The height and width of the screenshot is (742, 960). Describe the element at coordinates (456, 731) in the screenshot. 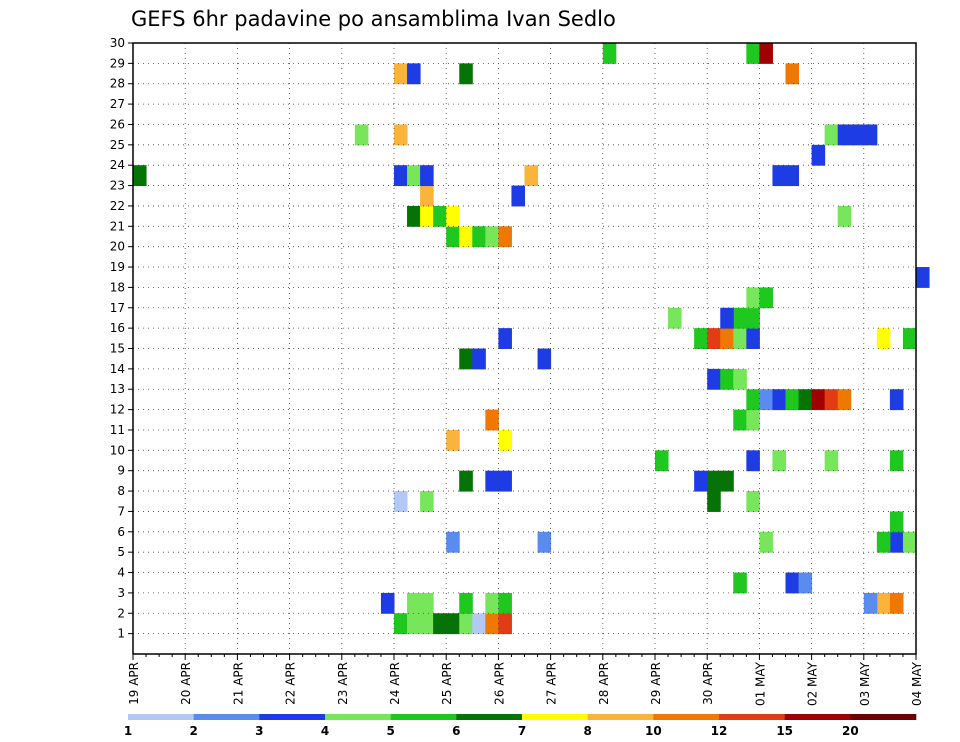

I see `colorbar-tick-label: 6` at that location.